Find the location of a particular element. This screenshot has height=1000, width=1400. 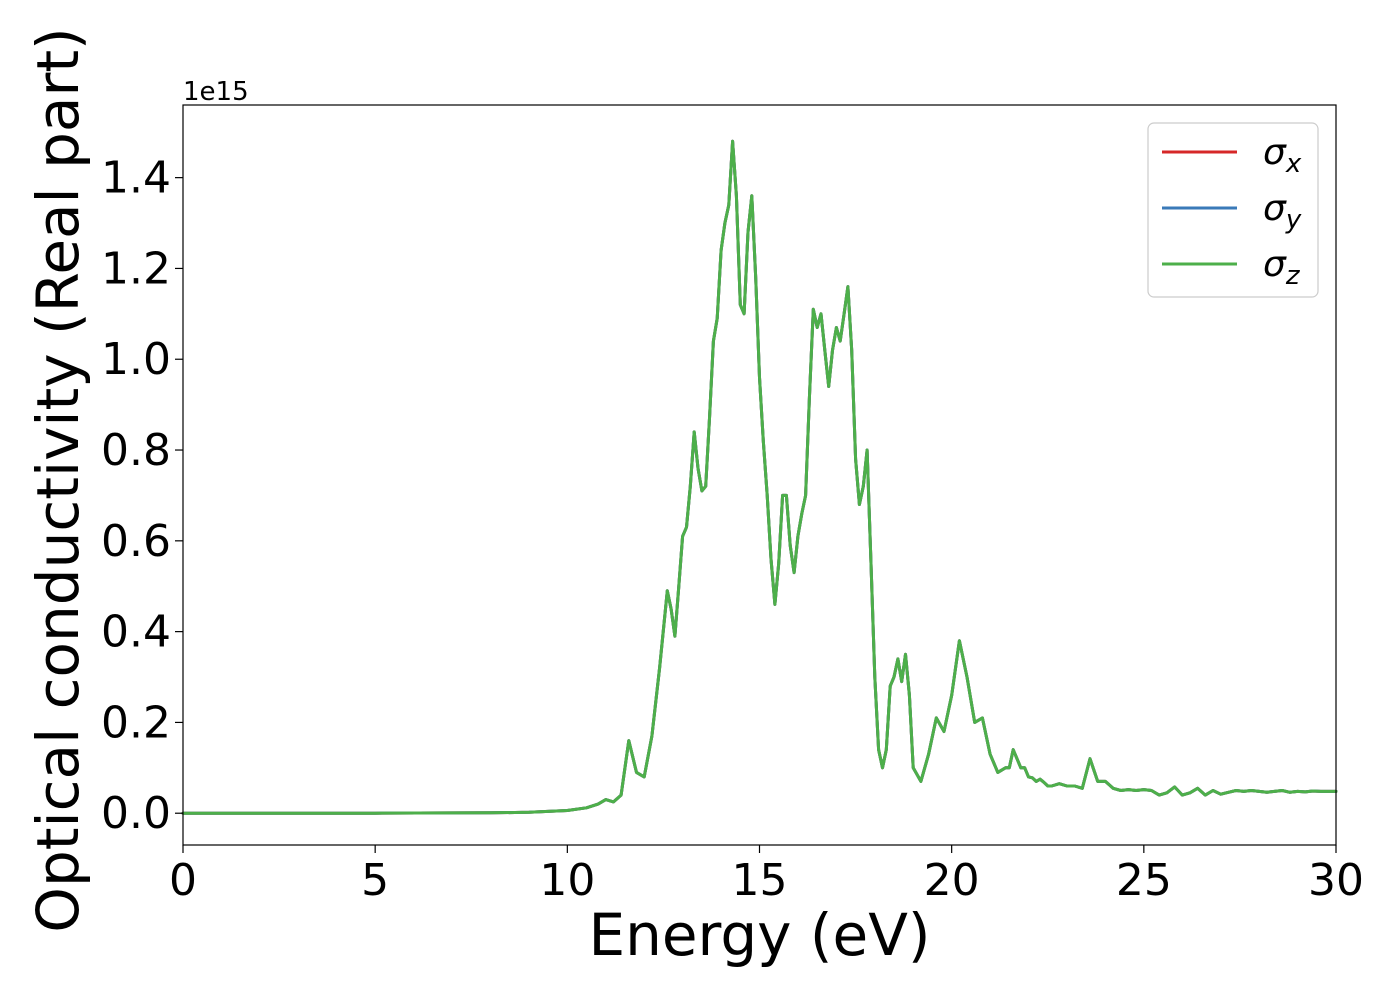

y-tick-label: 1.2 is located at coordinates (136, 268).